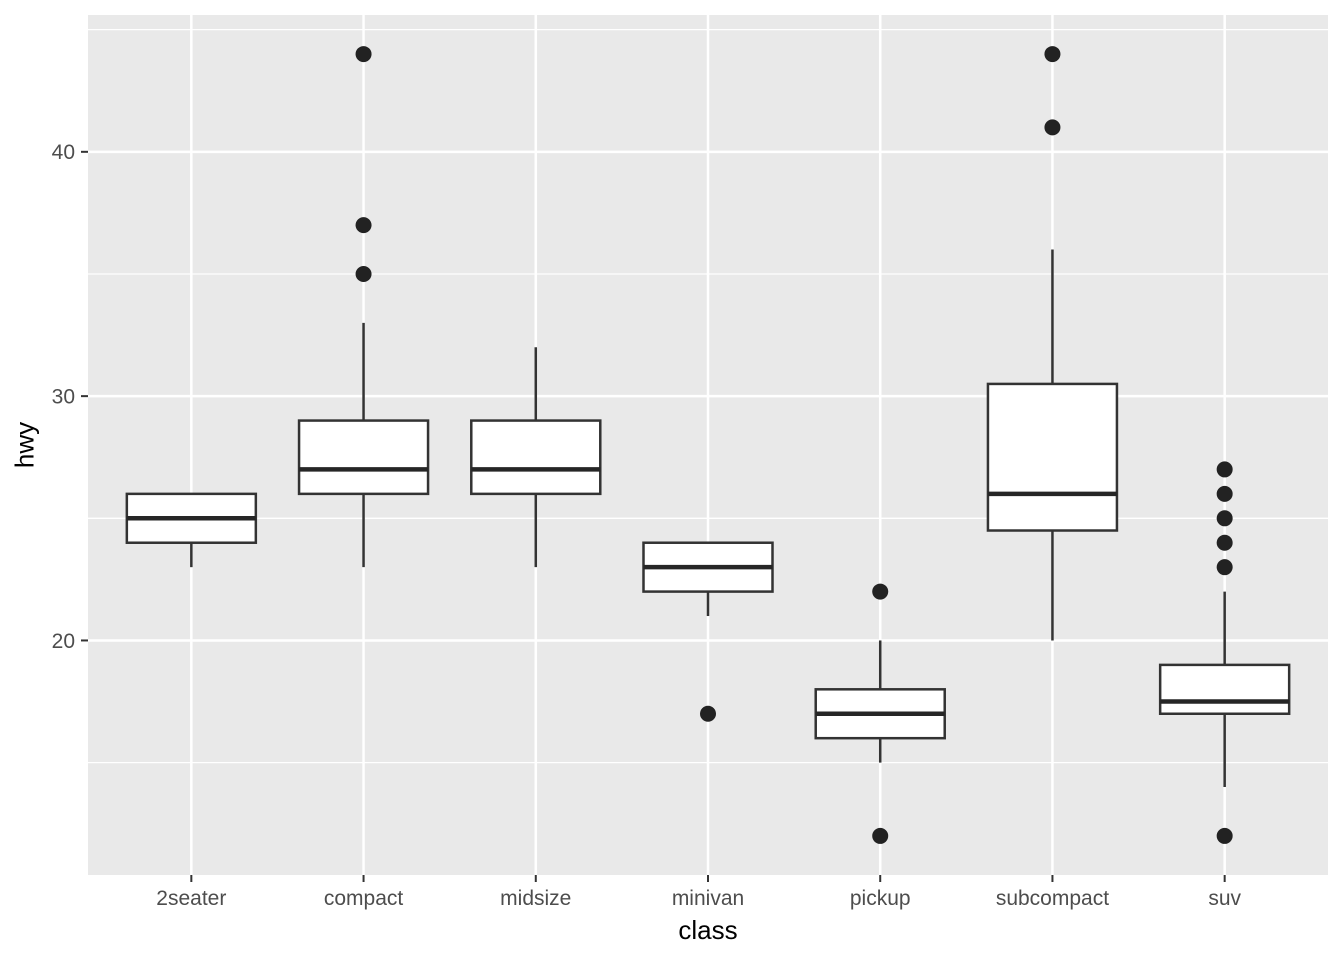 The height and width of the screenshot is (960, 1344). What do you see at coordinates (24, 445) in the screenshot?
I see `y-axis-title: hwy` at bounding box center [24, 445].